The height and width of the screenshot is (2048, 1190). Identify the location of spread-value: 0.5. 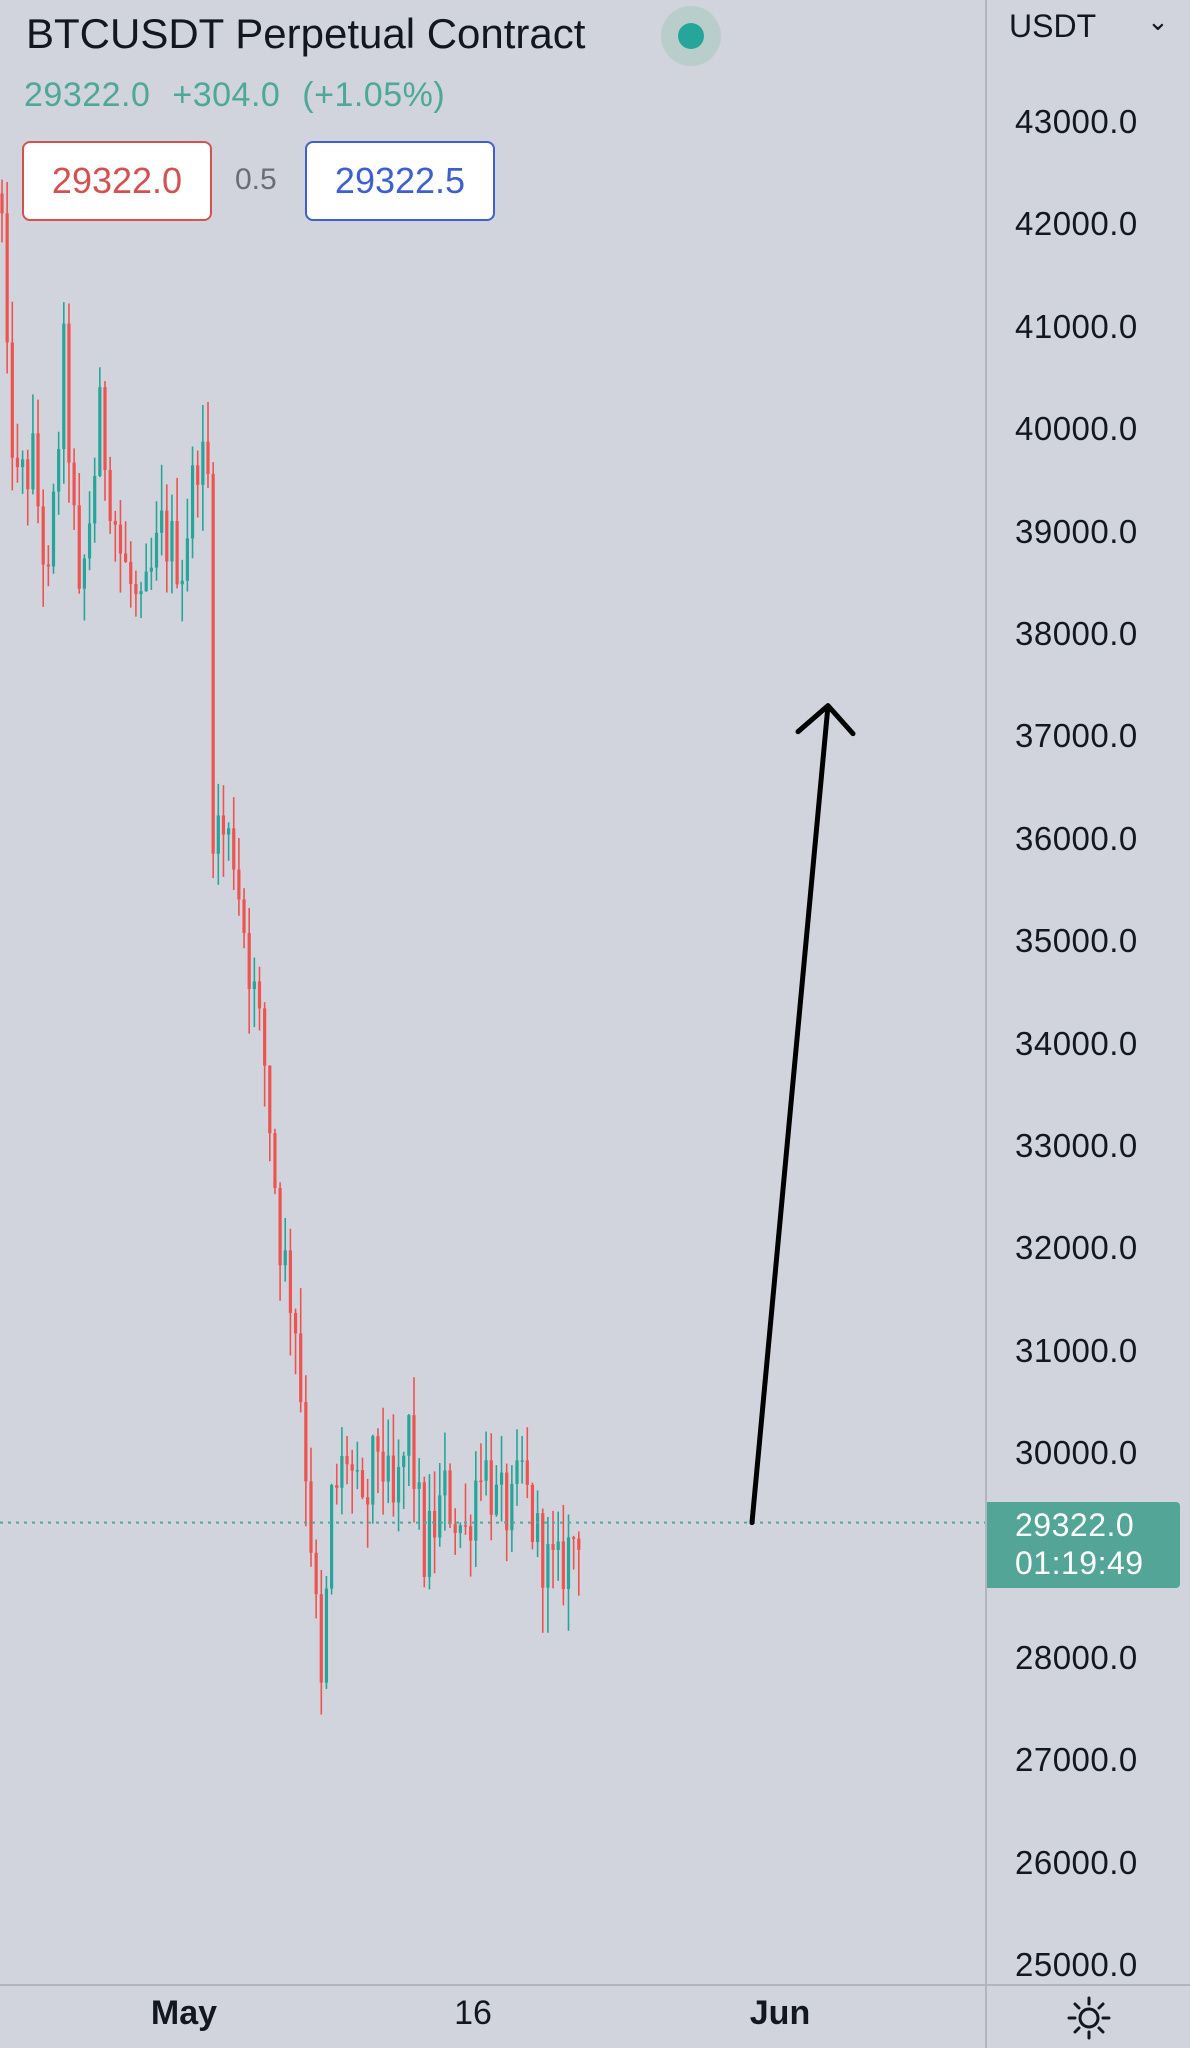
(256, 179).